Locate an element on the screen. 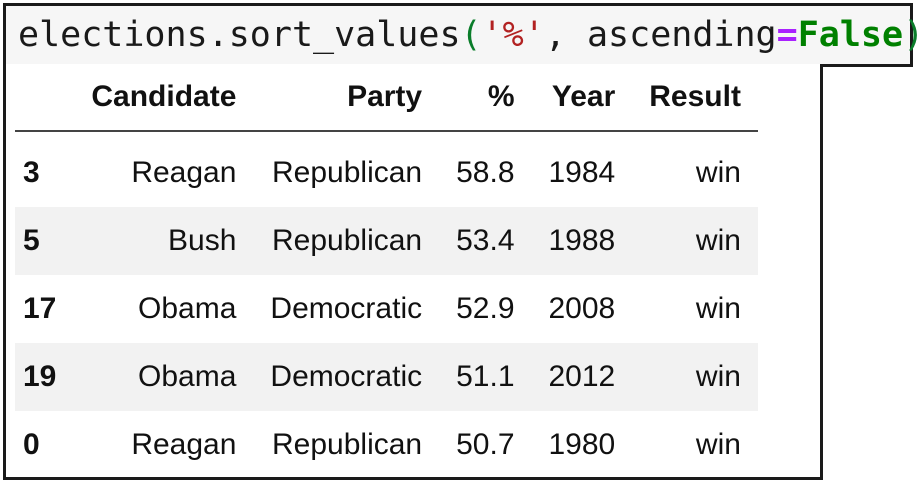 The width and height of the screenshot is (918, 484). header-party: Party is located at coordinates (346, 98).